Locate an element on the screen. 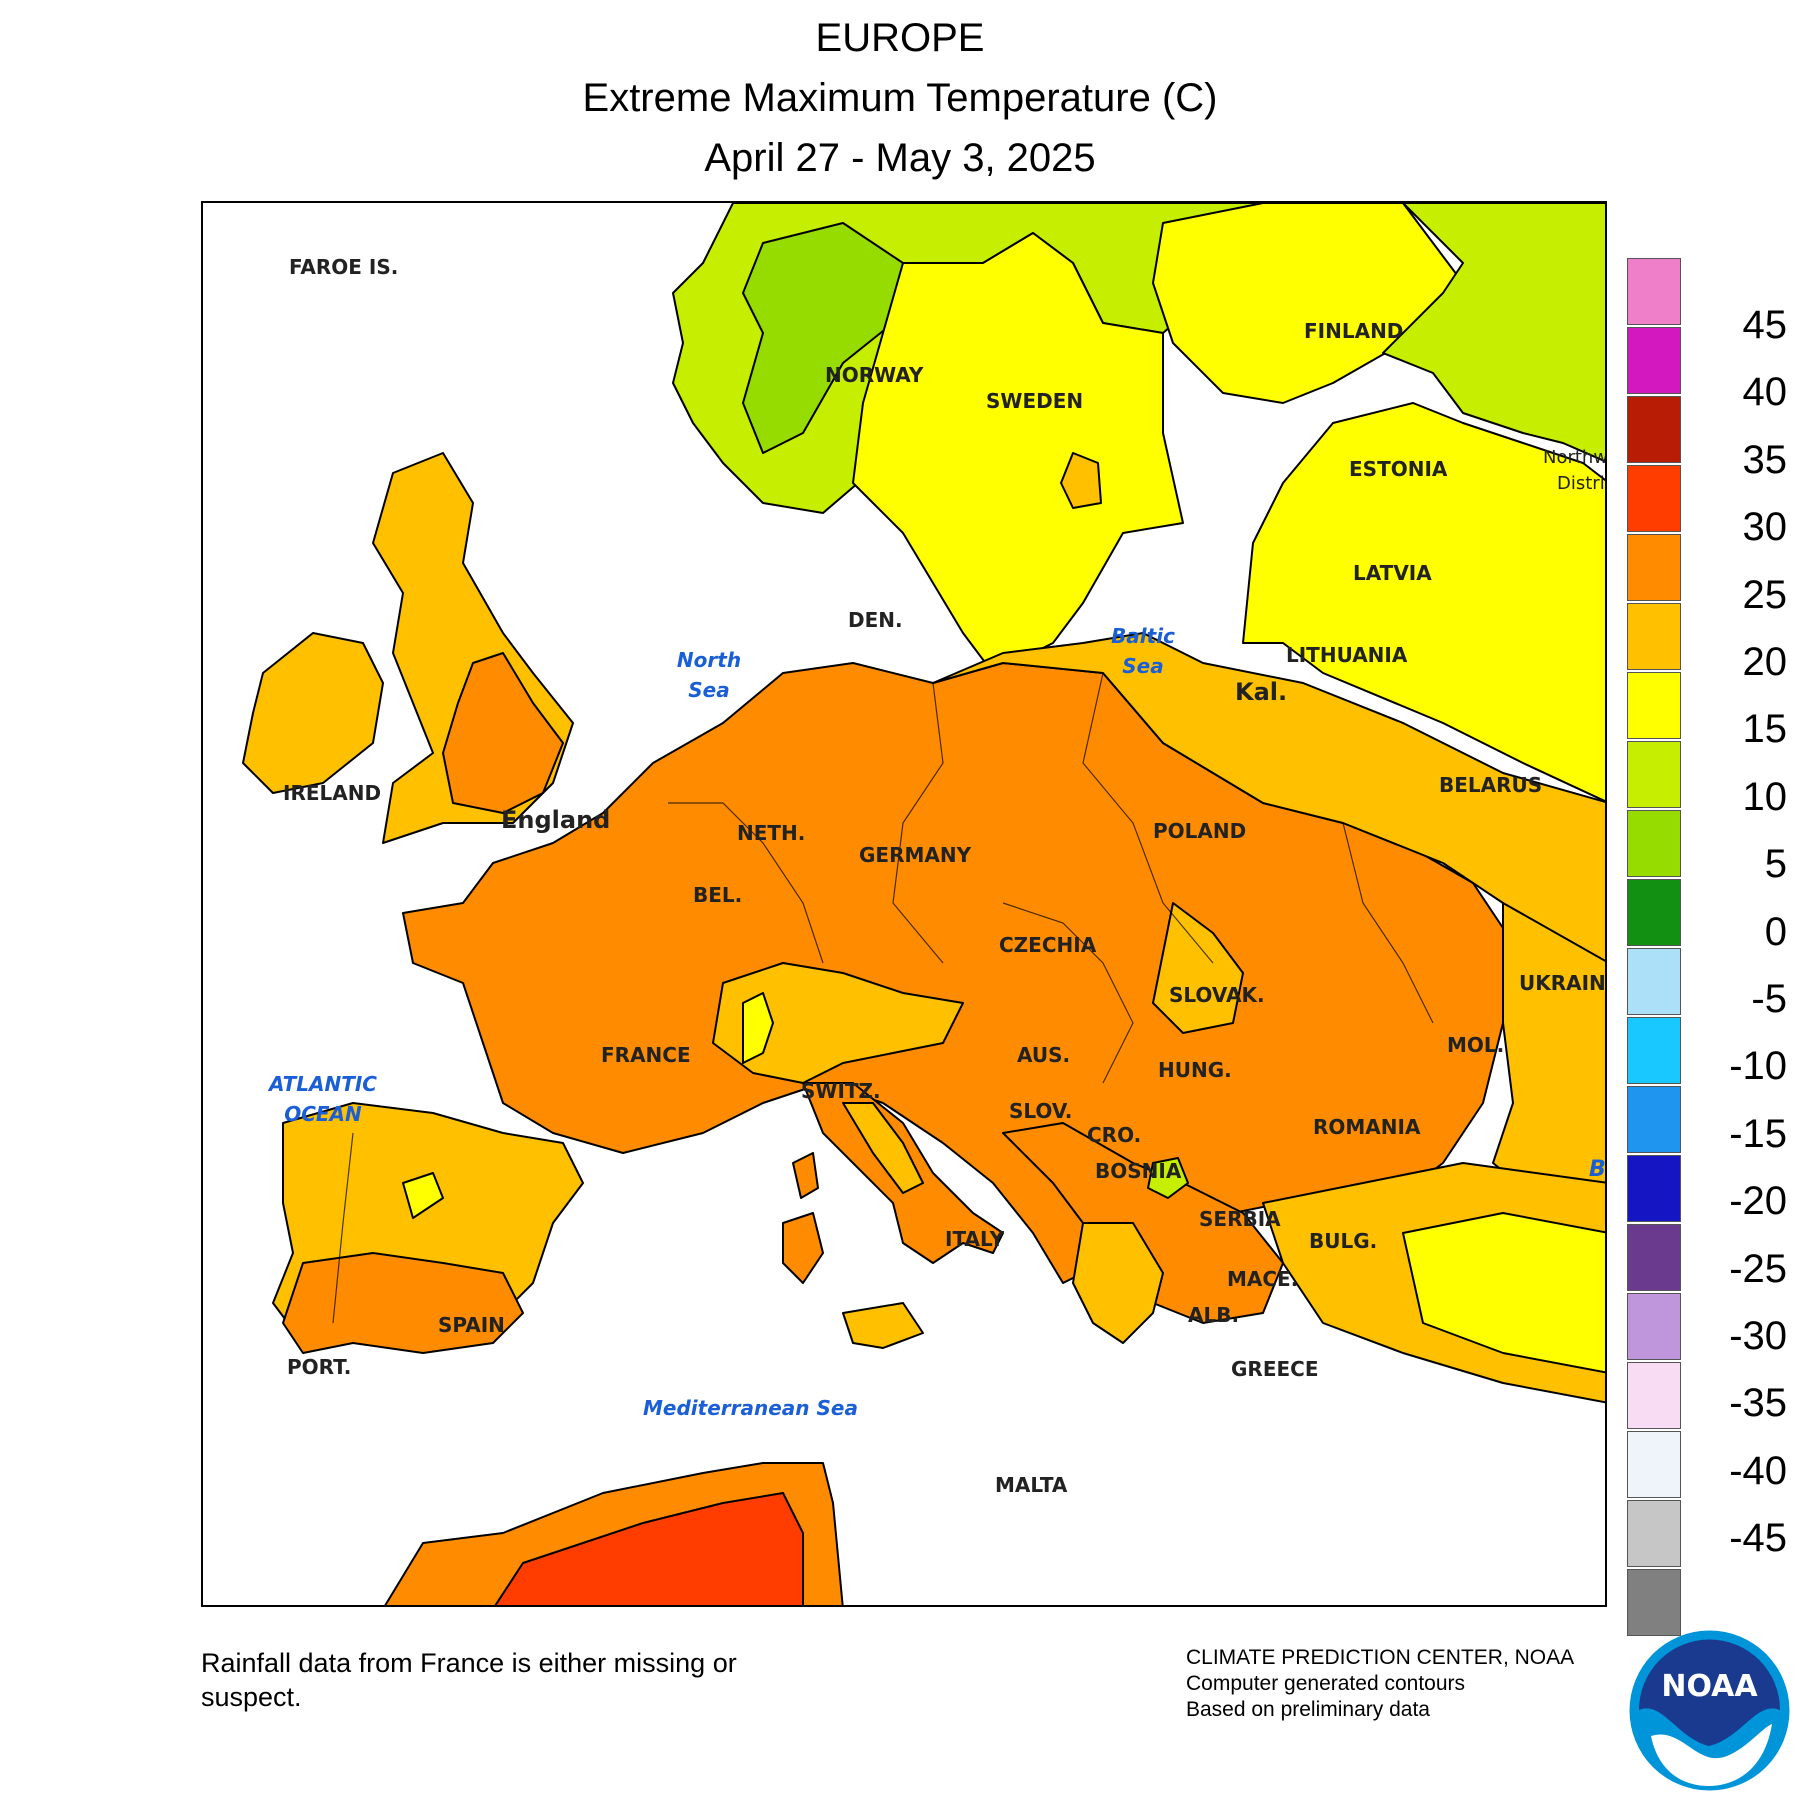  legend-tick-label: 30 is located at coordinates (1765, 527).